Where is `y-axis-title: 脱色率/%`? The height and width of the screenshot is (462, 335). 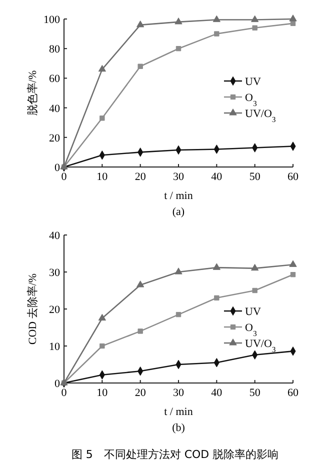
y-axis-title: 脱色率/% is located at coordinates (32, 93).